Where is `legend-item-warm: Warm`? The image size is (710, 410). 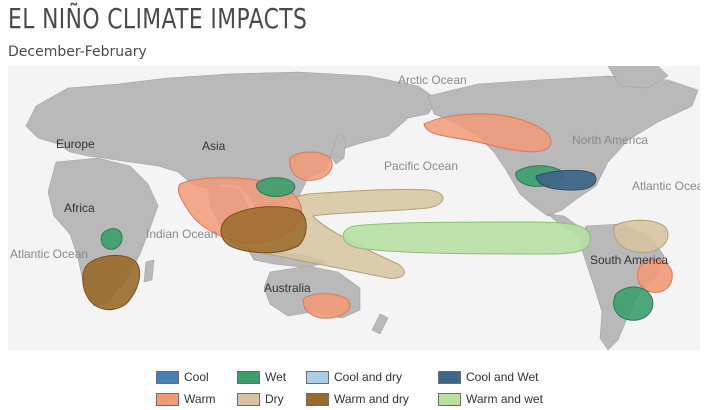 legend-item-warm: Warm is located at coordinates (186, 399).